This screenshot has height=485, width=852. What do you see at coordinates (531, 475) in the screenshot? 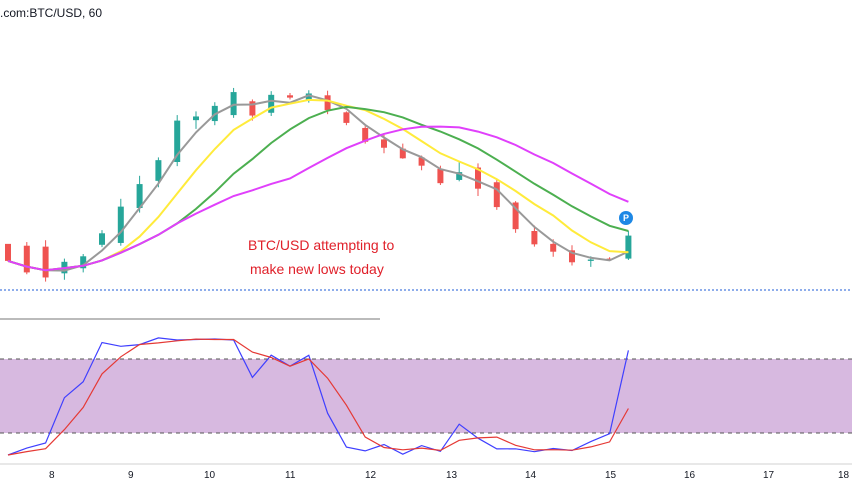
I see `x-tick-label: 14` at bounding box center [531, 475].